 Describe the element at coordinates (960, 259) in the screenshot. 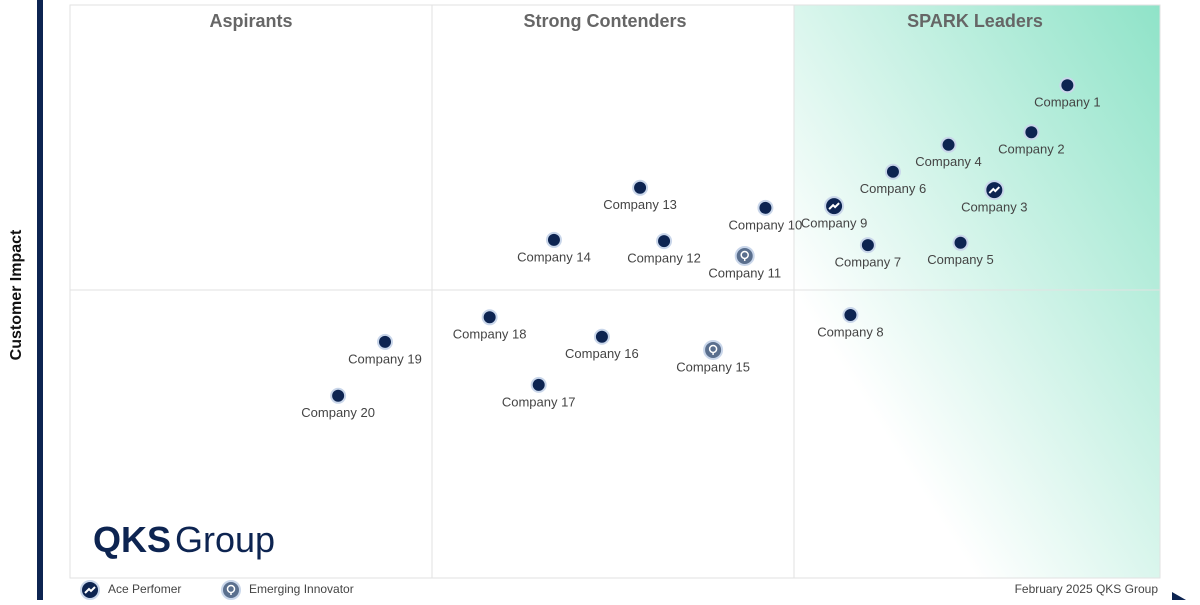

I see `point-label: Company 5` at that location.